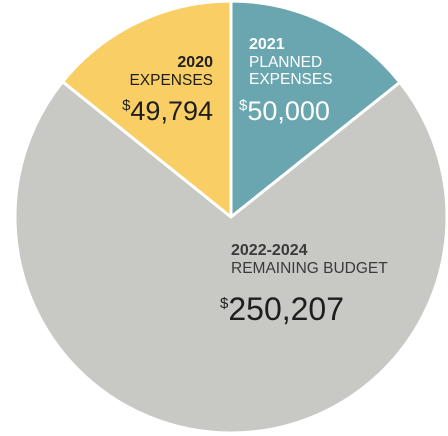 This screenshot has width=448, height=436. I want to click on label-group-2020-expenses: 2020 EXPENSES $49,794, so click(167, 90).